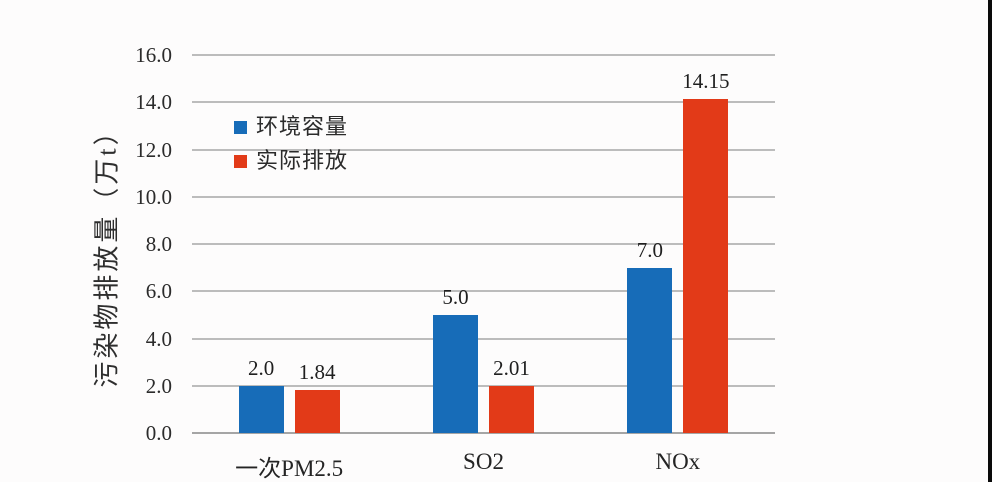 The image size is (992, 482). What do you see at coordinates (990, 241) in the screenshot?
I see `screen-edge-artifact` at bounding box center [990, 241].